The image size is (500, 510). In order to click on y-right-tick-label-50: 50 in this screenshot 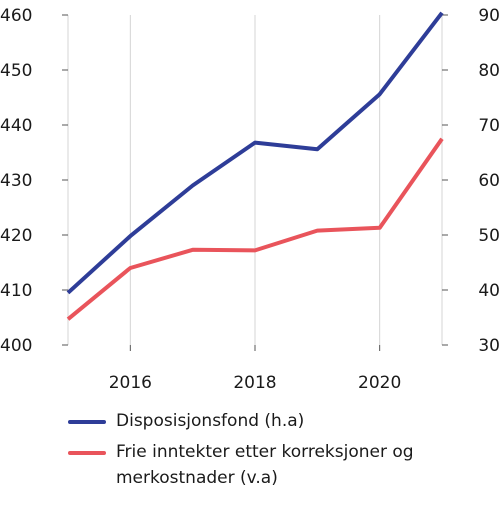, I will do `click(489, 236)`.